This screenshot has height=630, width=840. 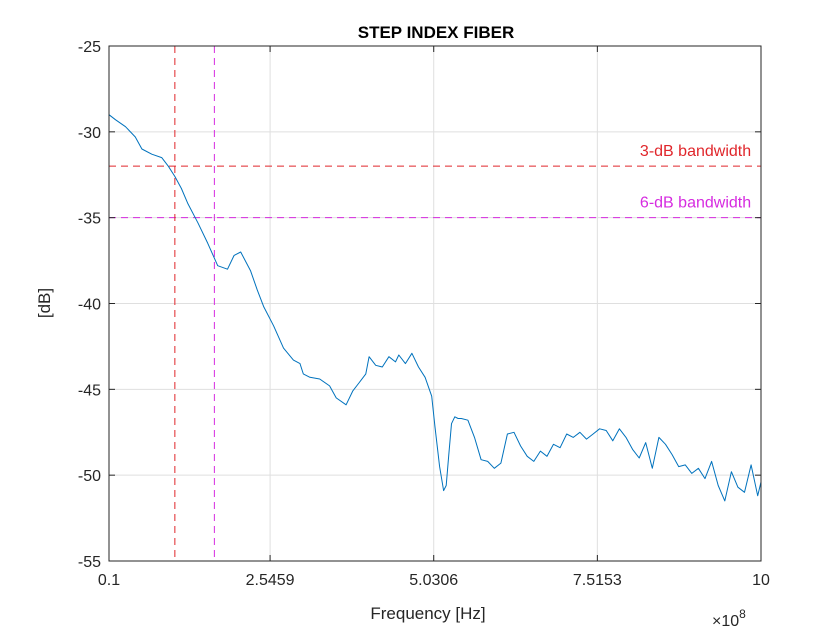 What do you see at coordinates (89, 219) in the screenshot?
I see `y-tick-label: -35` at bounding box center [89, 219].